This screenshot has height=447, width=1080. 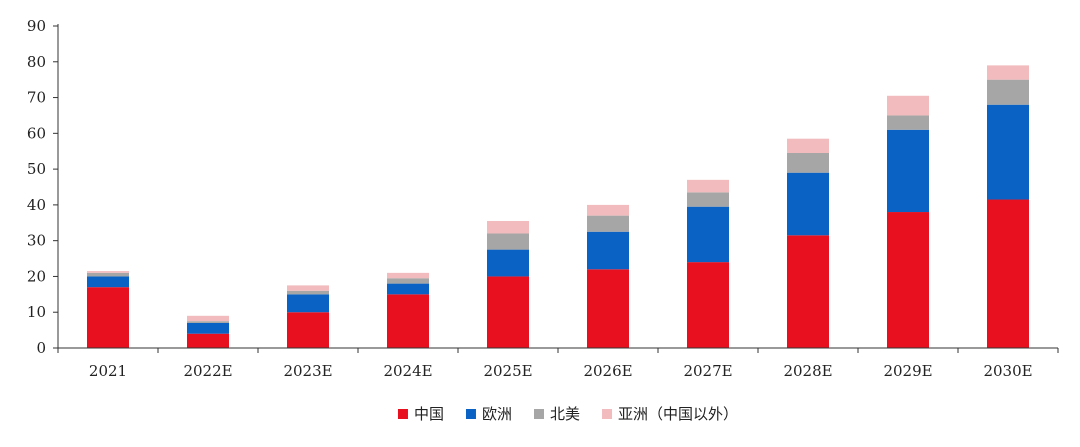 I want to click on legend-item-3: 亚洲（中国以外）, so click(x=670, y=414).